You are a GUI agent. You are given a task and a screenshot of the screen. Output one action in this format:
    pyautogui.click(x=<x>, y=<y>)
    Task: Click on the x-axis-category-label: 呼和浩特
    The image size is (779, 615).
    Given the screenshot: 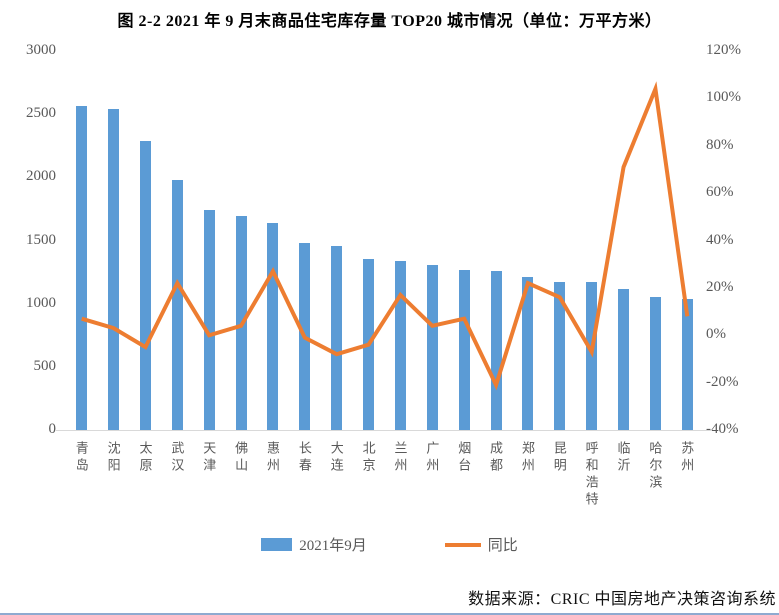 What is the action you would take?
    pyautogui.click(x=591, y=475)
    